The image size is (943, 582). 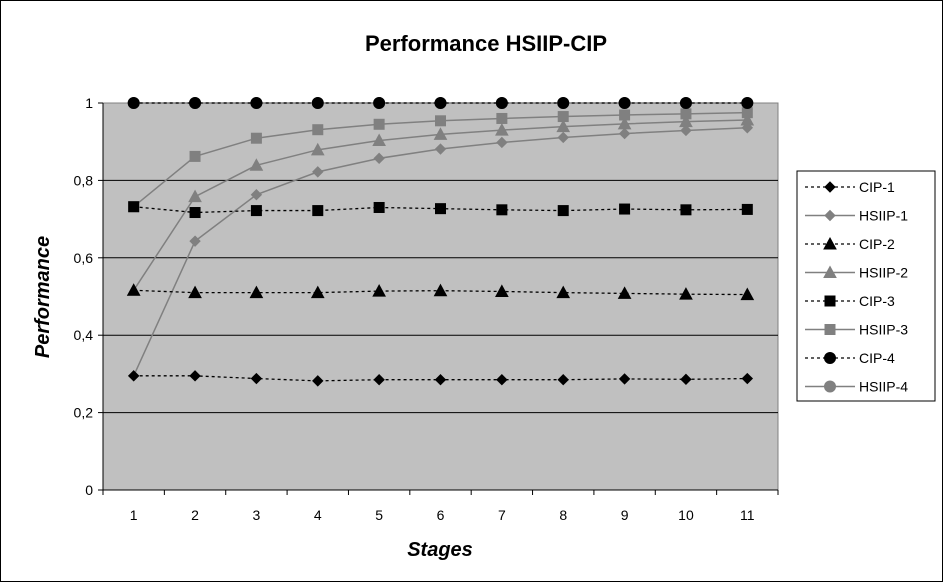 I want to click on legend-label-cip-4: CIP-4, so click(x=877, y=358).